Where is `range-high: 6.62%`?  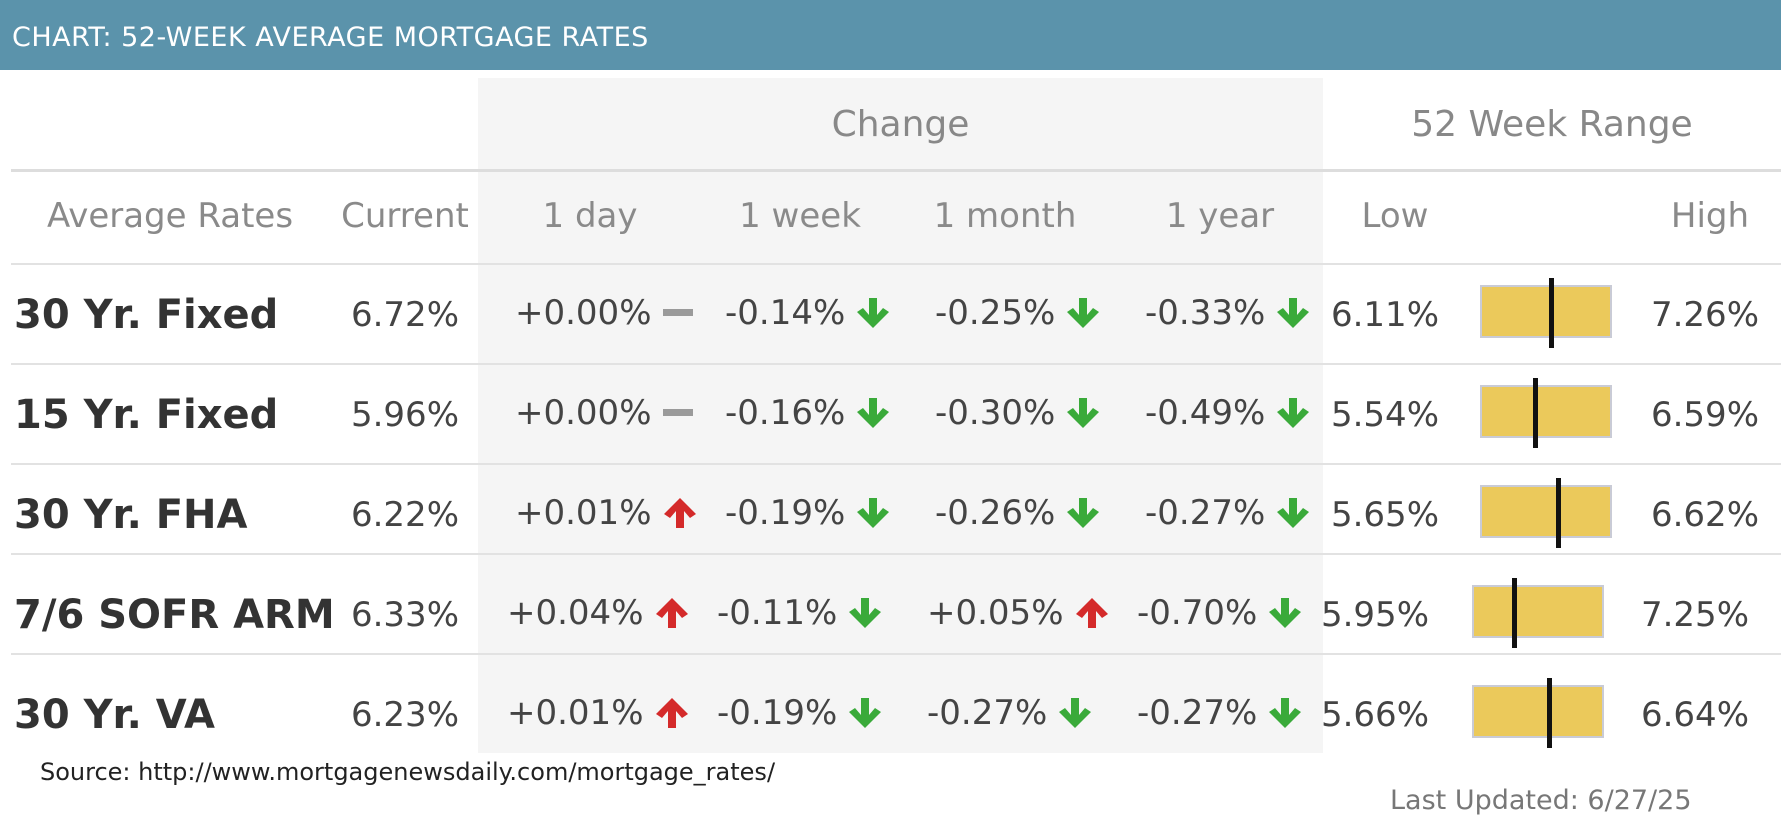
range-high: 6.62% is located at coordinates (1704, 515).